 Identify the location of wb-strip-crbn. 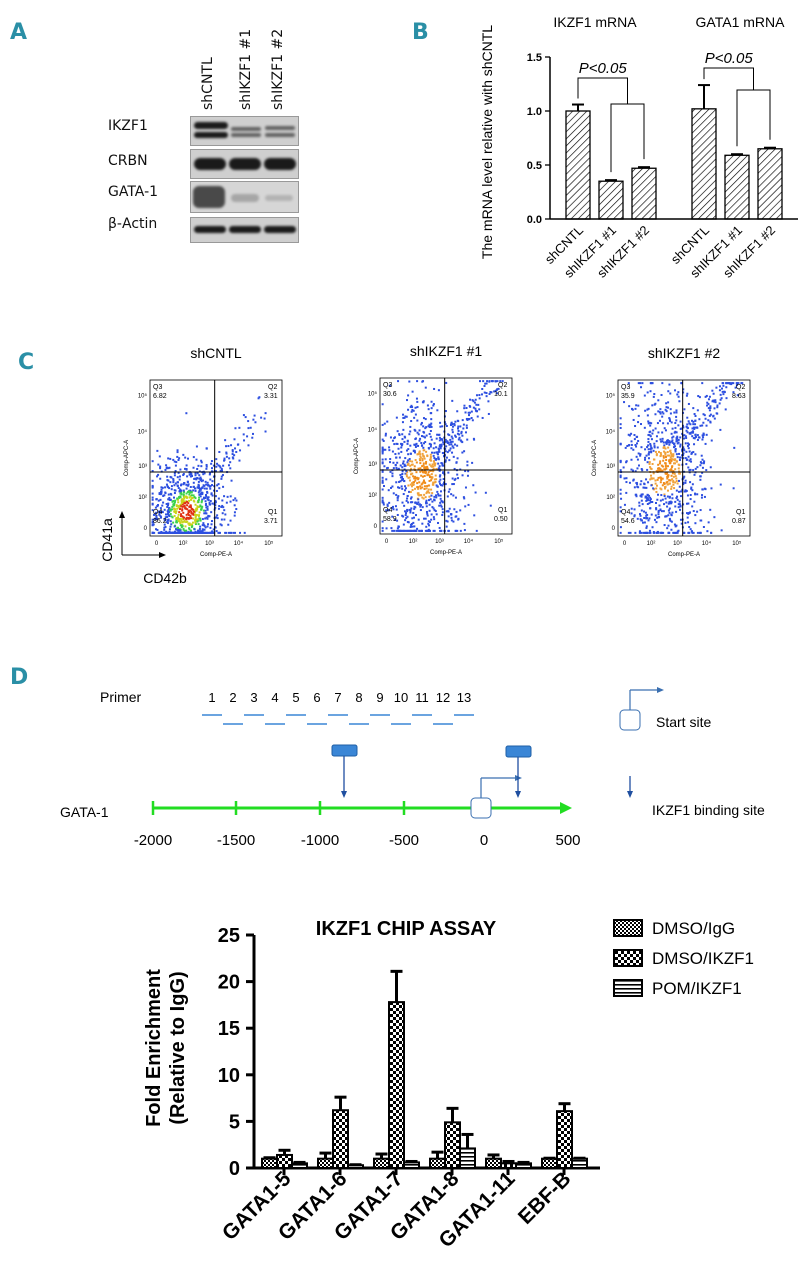
(244, 164).